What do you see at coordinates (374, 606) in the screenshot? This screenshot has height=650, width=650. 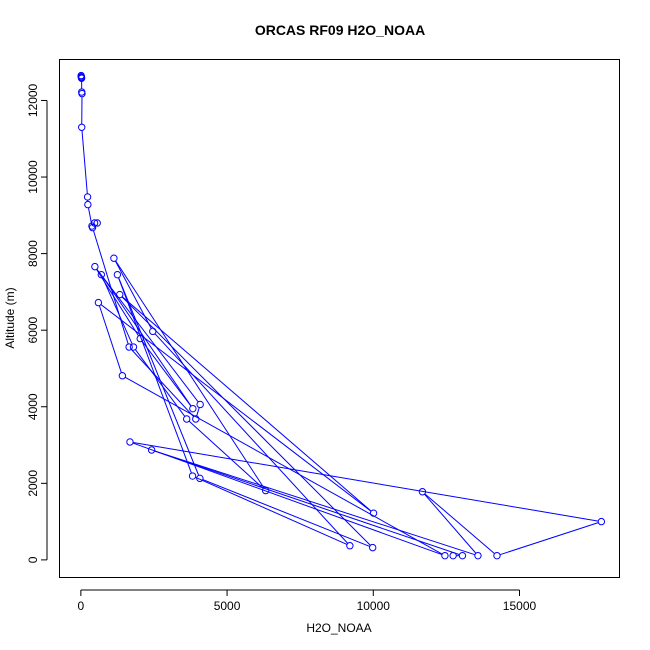 I see `x-tick-label: 10000` at bounding box center [374, 606].